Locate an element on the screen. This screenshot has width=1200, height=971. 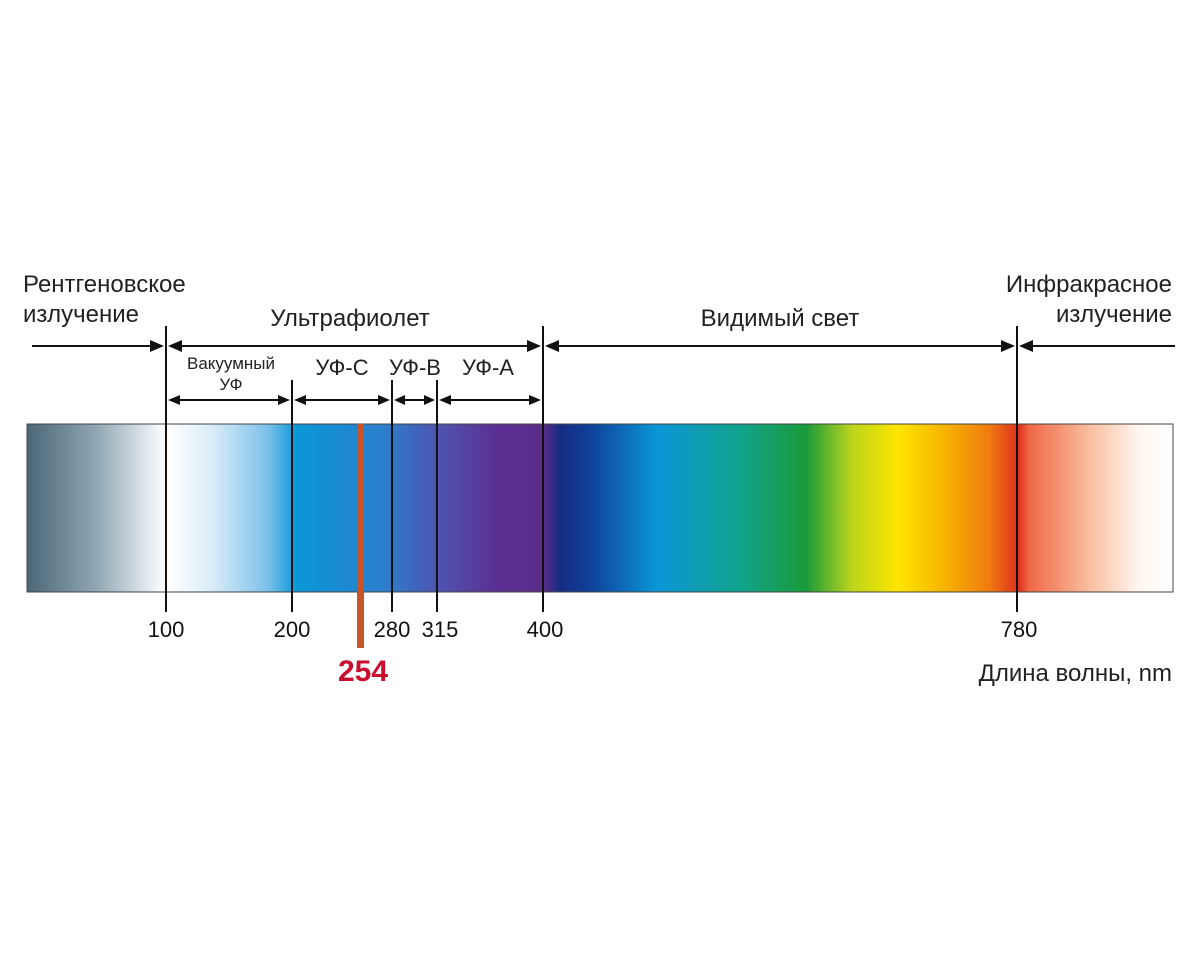
uv-label: Ультрафиолет is located at coordinates (349, 318).